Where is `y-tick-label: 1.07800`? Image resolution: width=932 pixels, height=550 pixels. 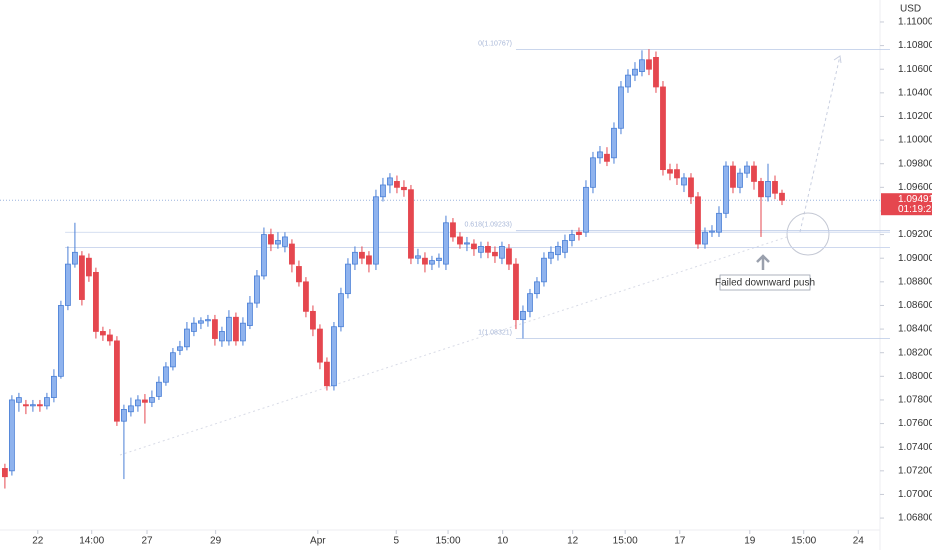 y-tick-label: 1.07800 is located at coordinates (915, 400).